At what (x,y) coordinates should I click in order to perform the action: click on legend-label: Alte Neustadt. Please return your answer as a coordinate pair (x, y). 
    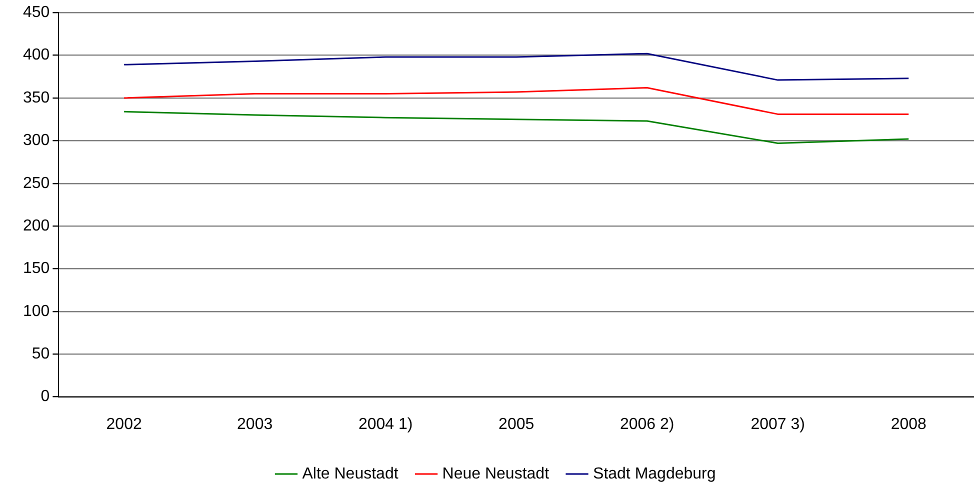
    Looking at the image, I should click on (350, 473).